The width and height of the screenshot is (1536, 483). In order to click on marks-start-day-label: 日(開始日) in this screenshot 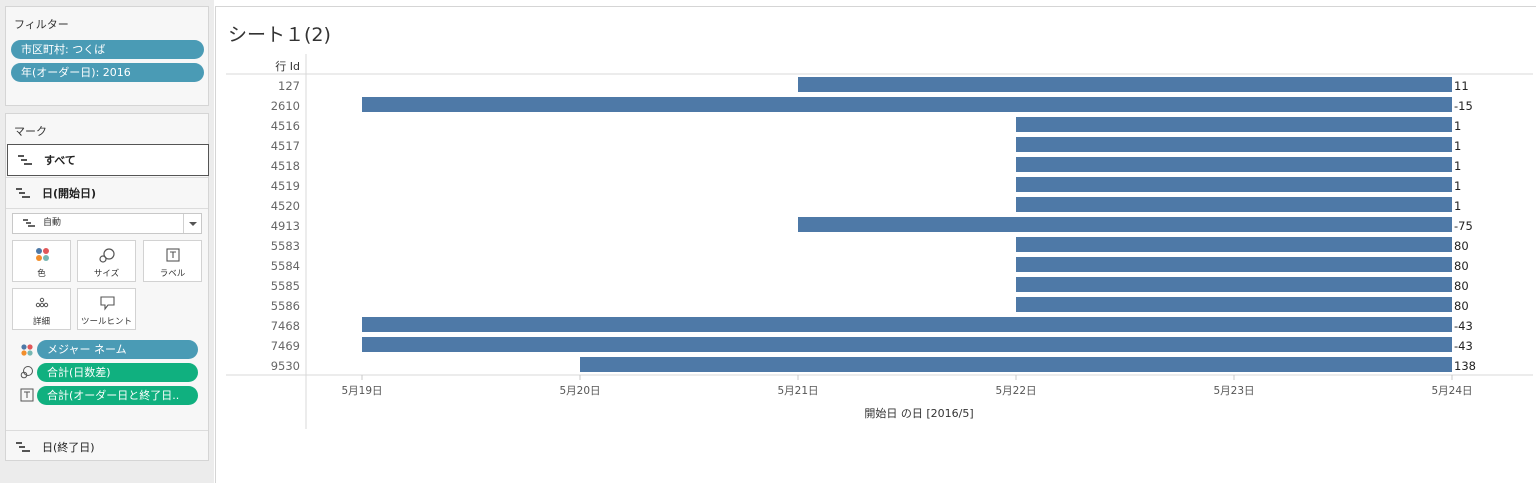, I will do `click(69, 193)`.